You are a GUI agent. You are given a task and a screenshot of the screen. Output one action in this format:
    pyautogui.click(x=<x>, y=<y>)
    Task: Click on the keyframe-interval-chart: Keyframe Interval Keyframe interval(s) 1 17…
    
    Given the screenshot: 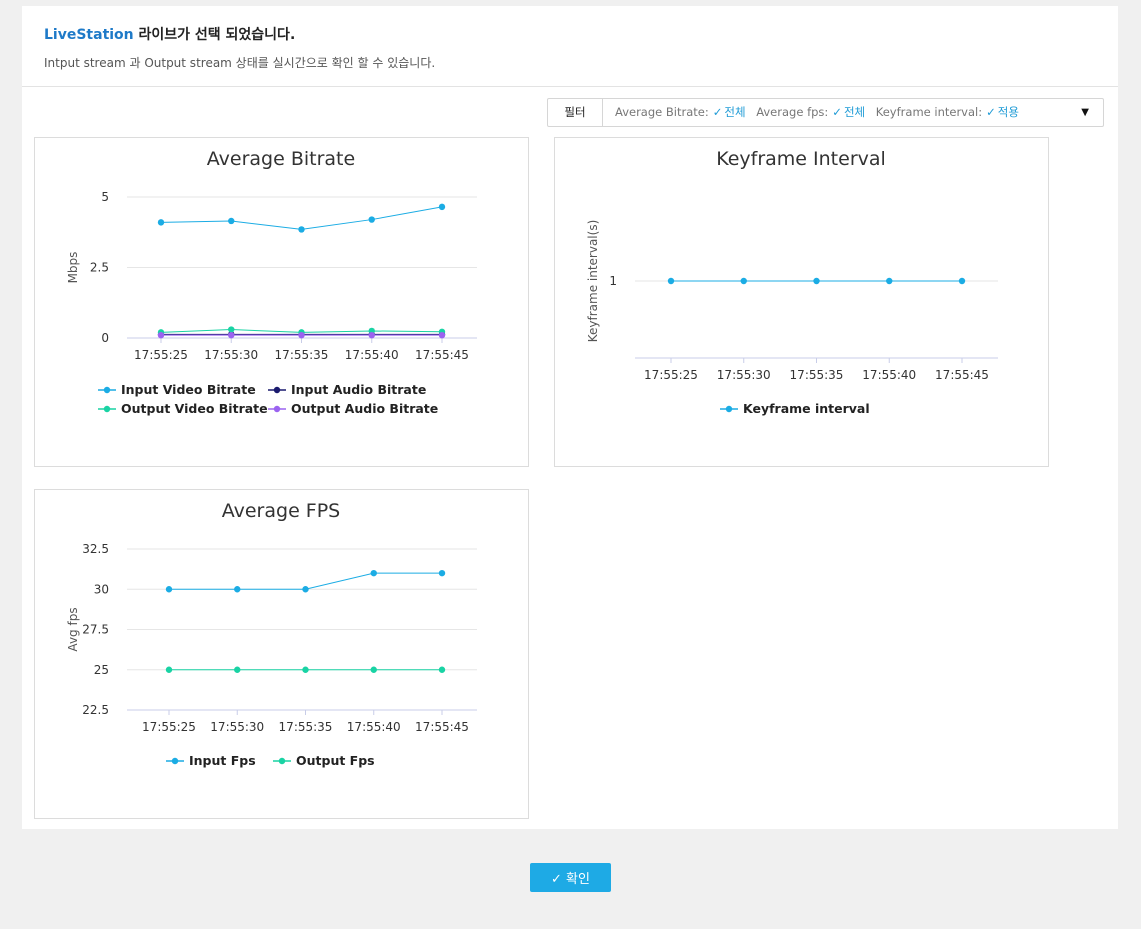 What is the action you would take?
    pyautogui.click(x=792, y=282)
    